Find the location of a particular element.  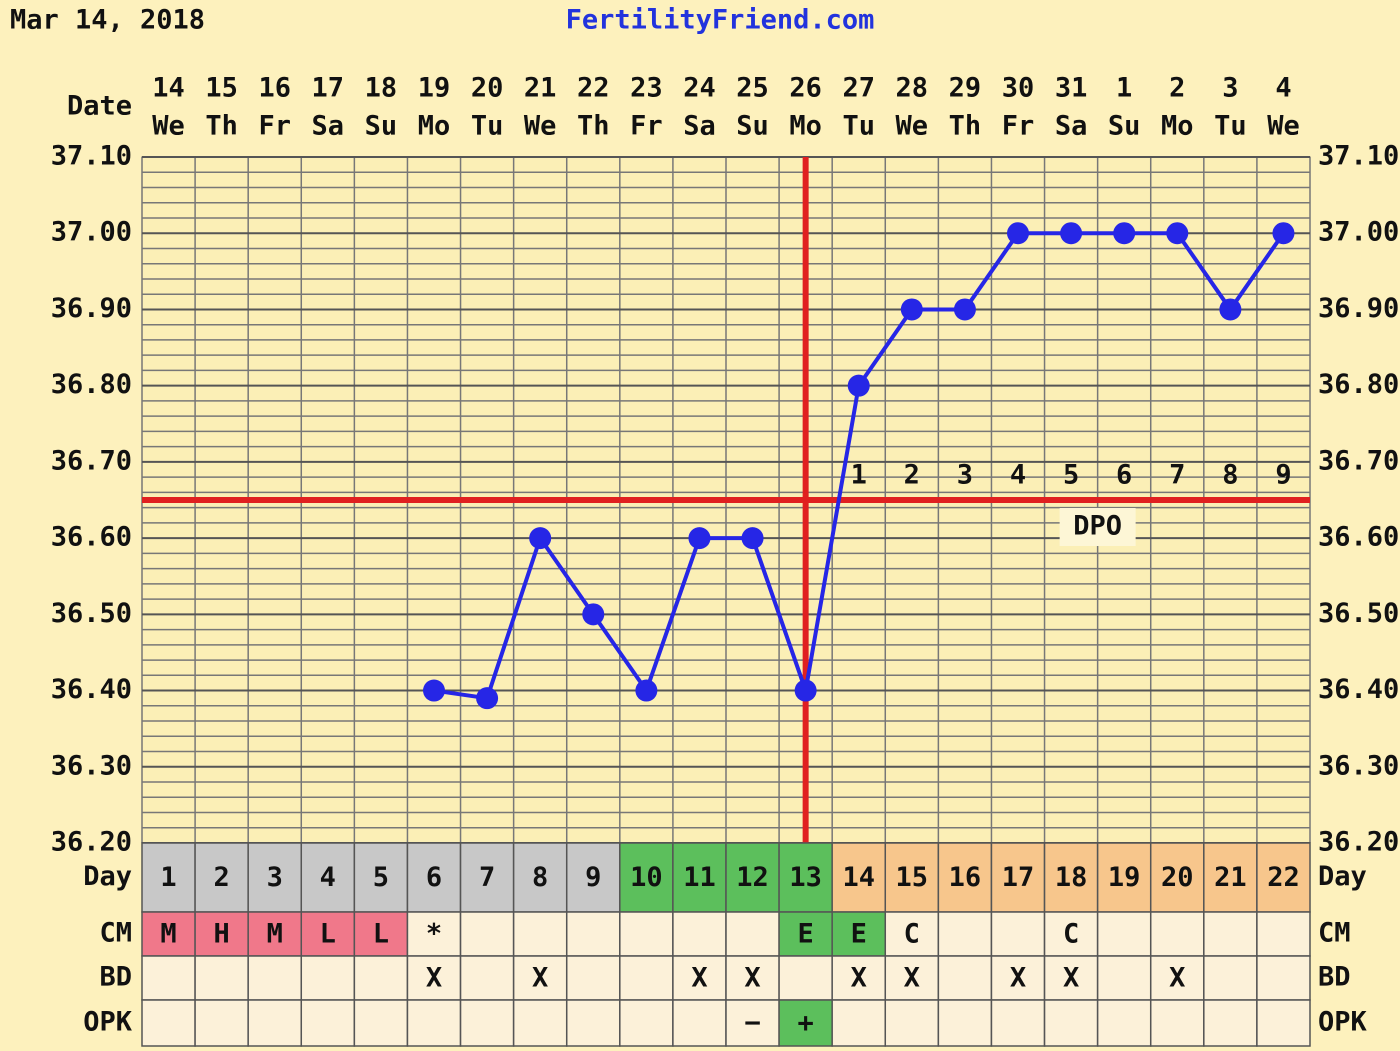

row-label-right: CM is located at coordinates (1334, 933).